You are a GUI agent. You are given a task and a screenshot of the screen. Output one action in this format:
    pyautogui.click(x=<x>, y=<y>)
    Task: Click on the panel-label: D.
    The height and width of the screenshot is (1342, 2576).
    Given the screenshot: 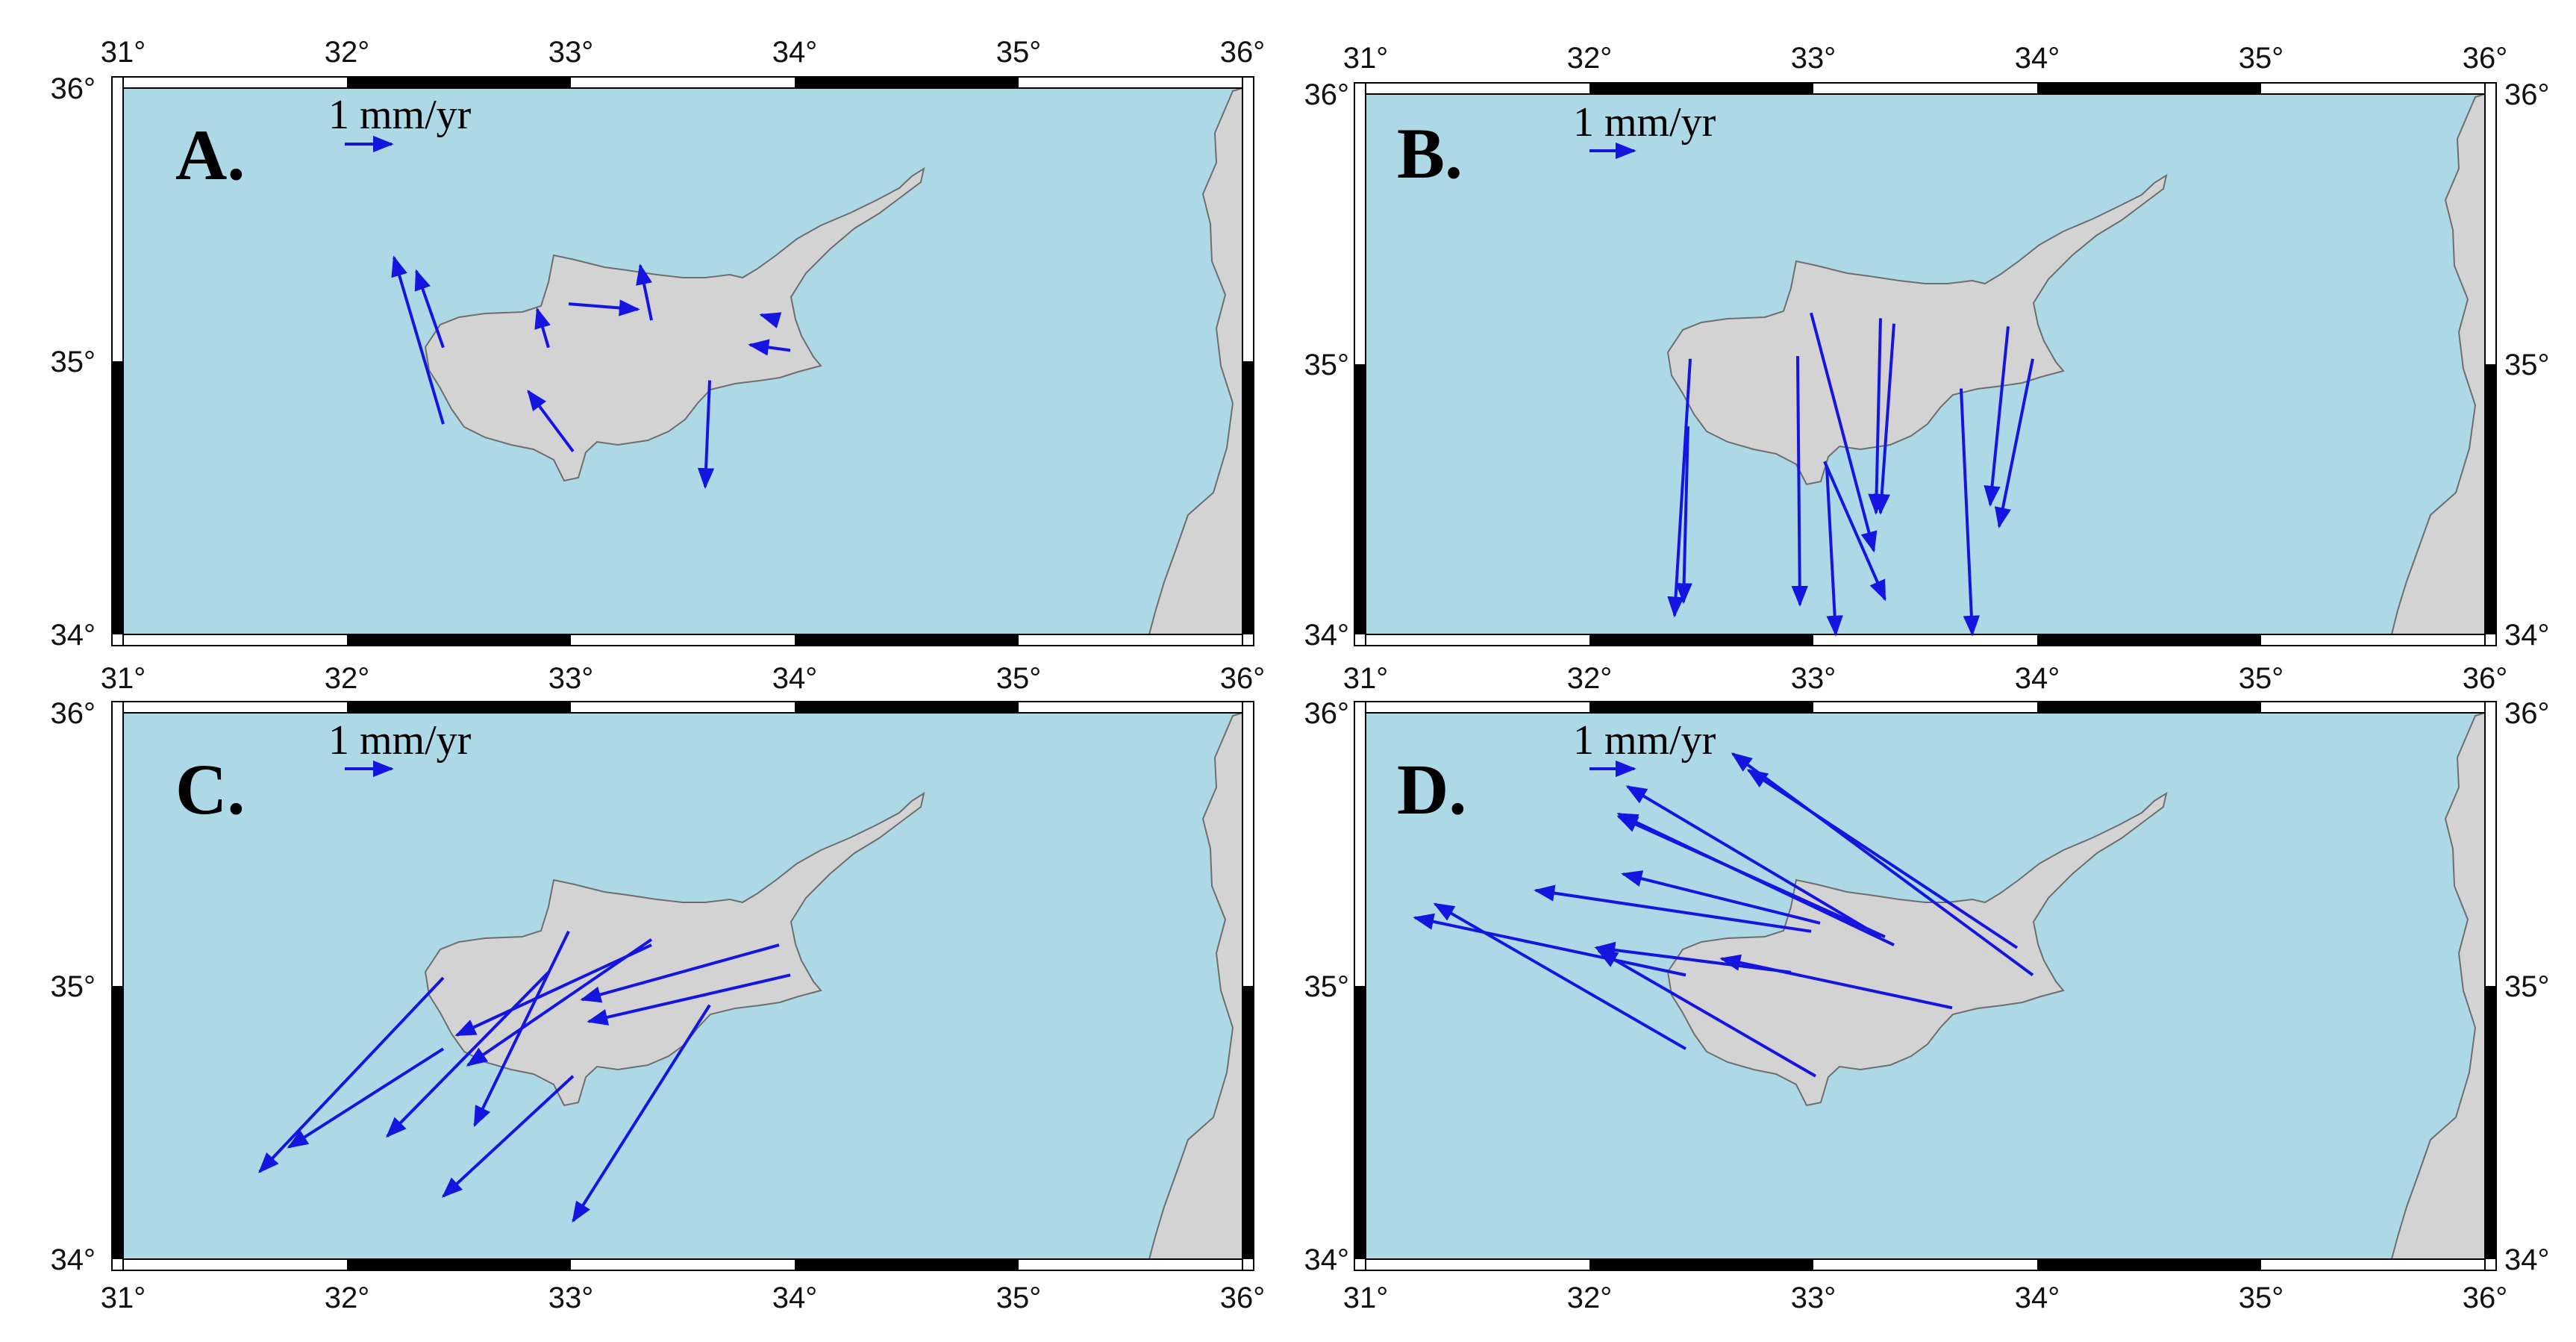 What is the action you would take?
    pyautogui.click(x=1431, y=789)
    